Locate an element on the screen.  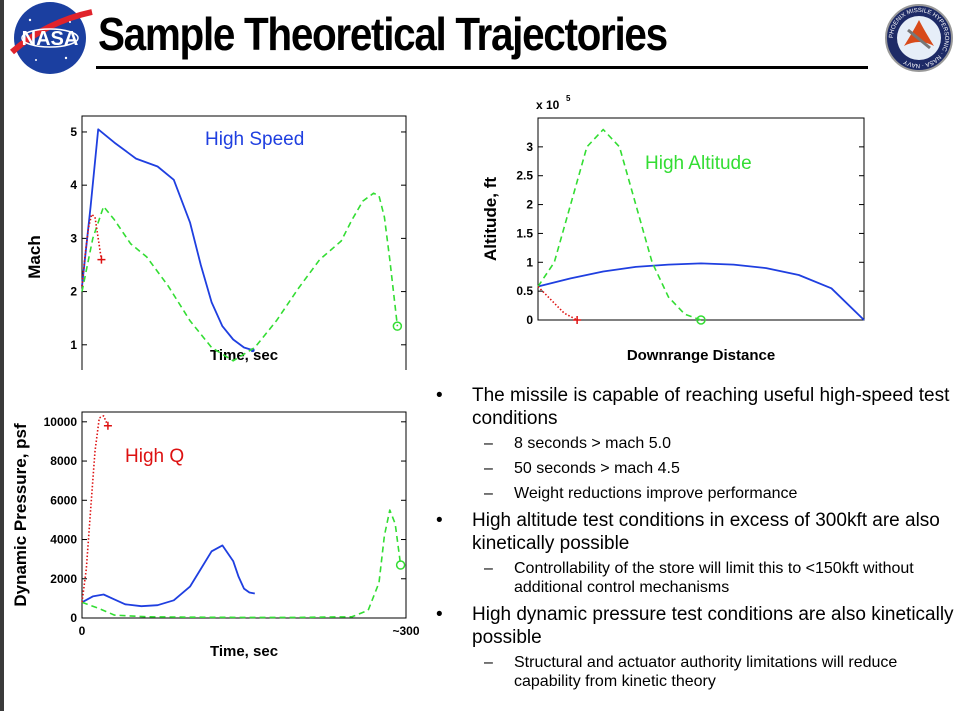
chart-annotation: High Q is located at coordinates (154, 456).